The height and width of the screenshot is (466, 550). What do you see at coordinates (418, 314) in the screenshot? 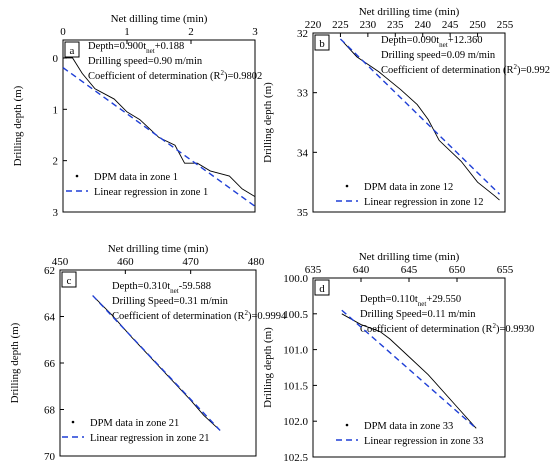
I see `speed: Drilling Speed=0.11 m/min` at bounding box center [418, 314].